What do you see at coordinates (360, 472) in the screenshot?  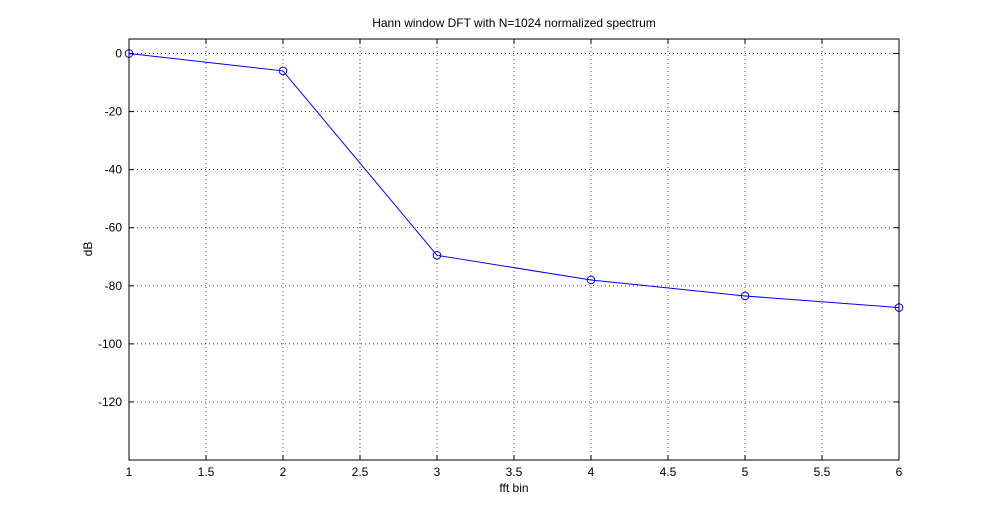 I see `x-tick-label: 2.5` at bounding box center [360, 472].